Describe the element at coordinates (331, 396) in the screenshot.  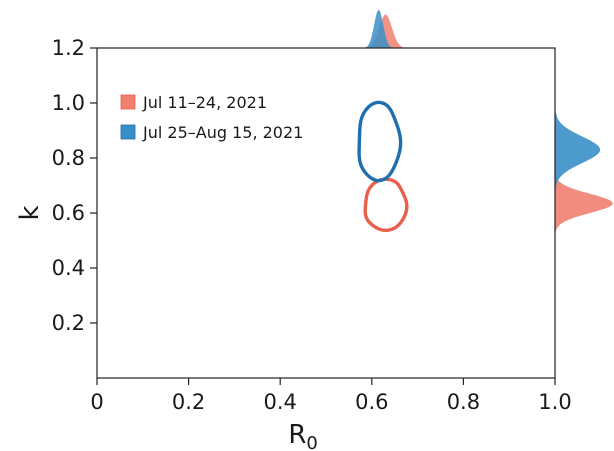
I see `x-axis-ticks: 0 0.2 0.4 0.6 0.8 1.0` at that location.